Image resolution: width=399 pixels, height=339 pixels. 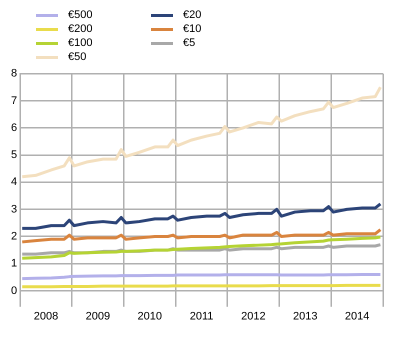 What do you see at coordinates (192, 15) in the screenshot?
I see `legend-label: €20` at bounding box center [192, 15].